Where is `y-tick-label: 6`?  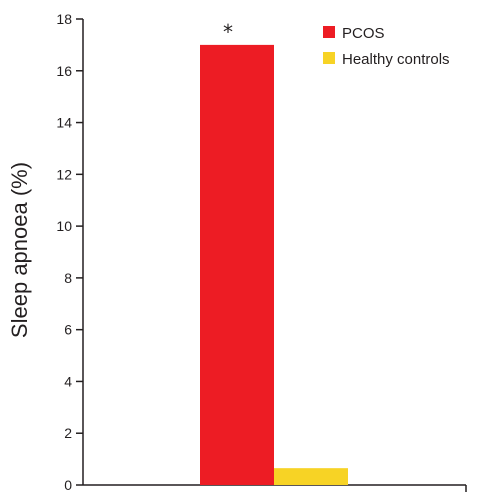
y-tick-label: 6 is located at coordinates (68, 330).